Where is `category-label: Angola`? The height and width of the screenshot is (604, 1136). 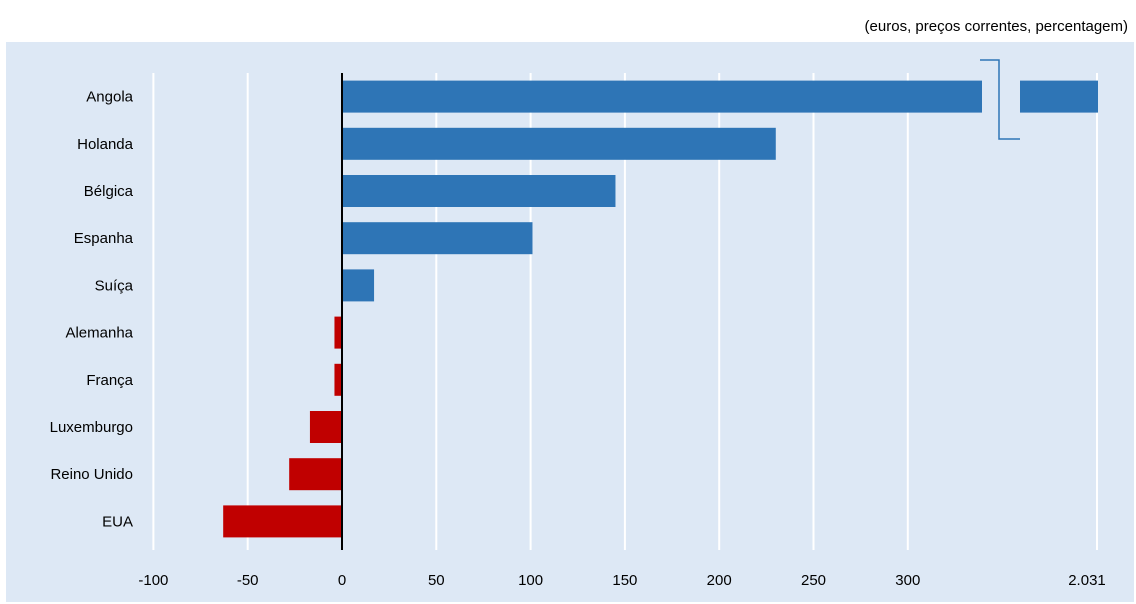 category-label: Angola is located at coordinates (109, 97).